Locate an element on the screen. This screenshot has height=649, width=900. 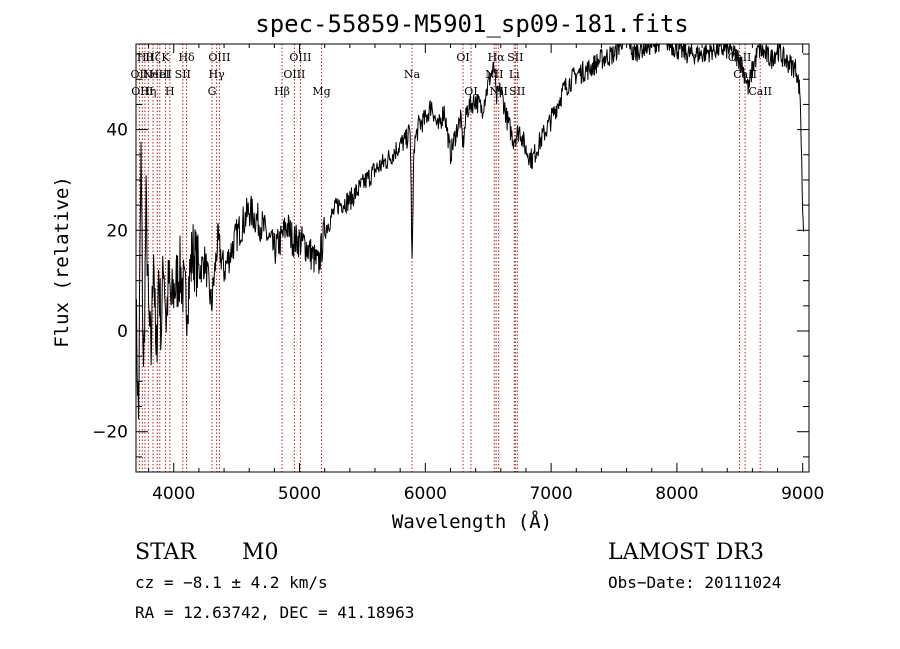
spectral-subclass-label: M0 is located at coordinates (260, 552).